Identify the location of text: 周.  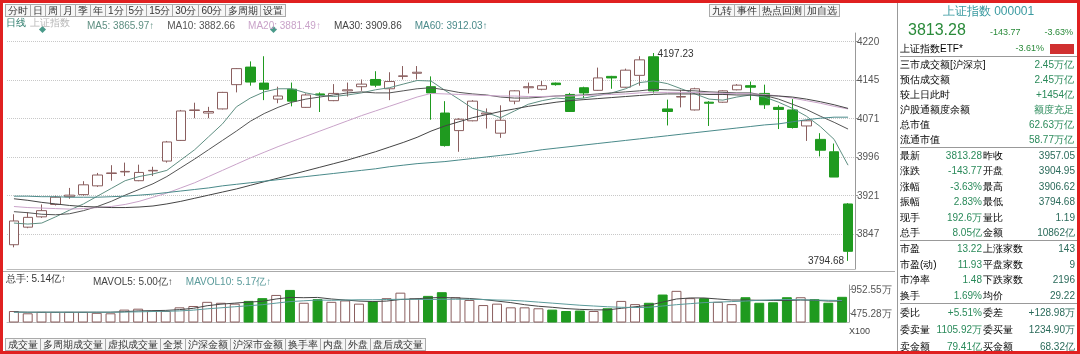
(53, 10).